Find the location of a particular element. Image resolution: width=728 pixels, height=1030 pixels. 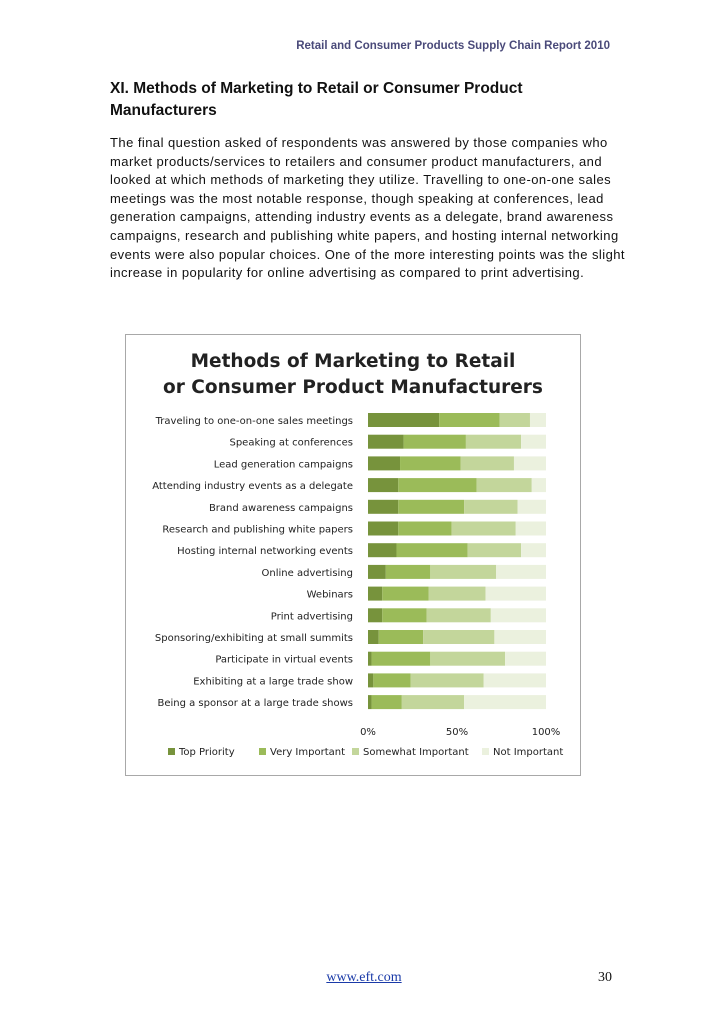

category-label: Sponsoring/exhibiting at small summits is located at coordinates (254, 638).